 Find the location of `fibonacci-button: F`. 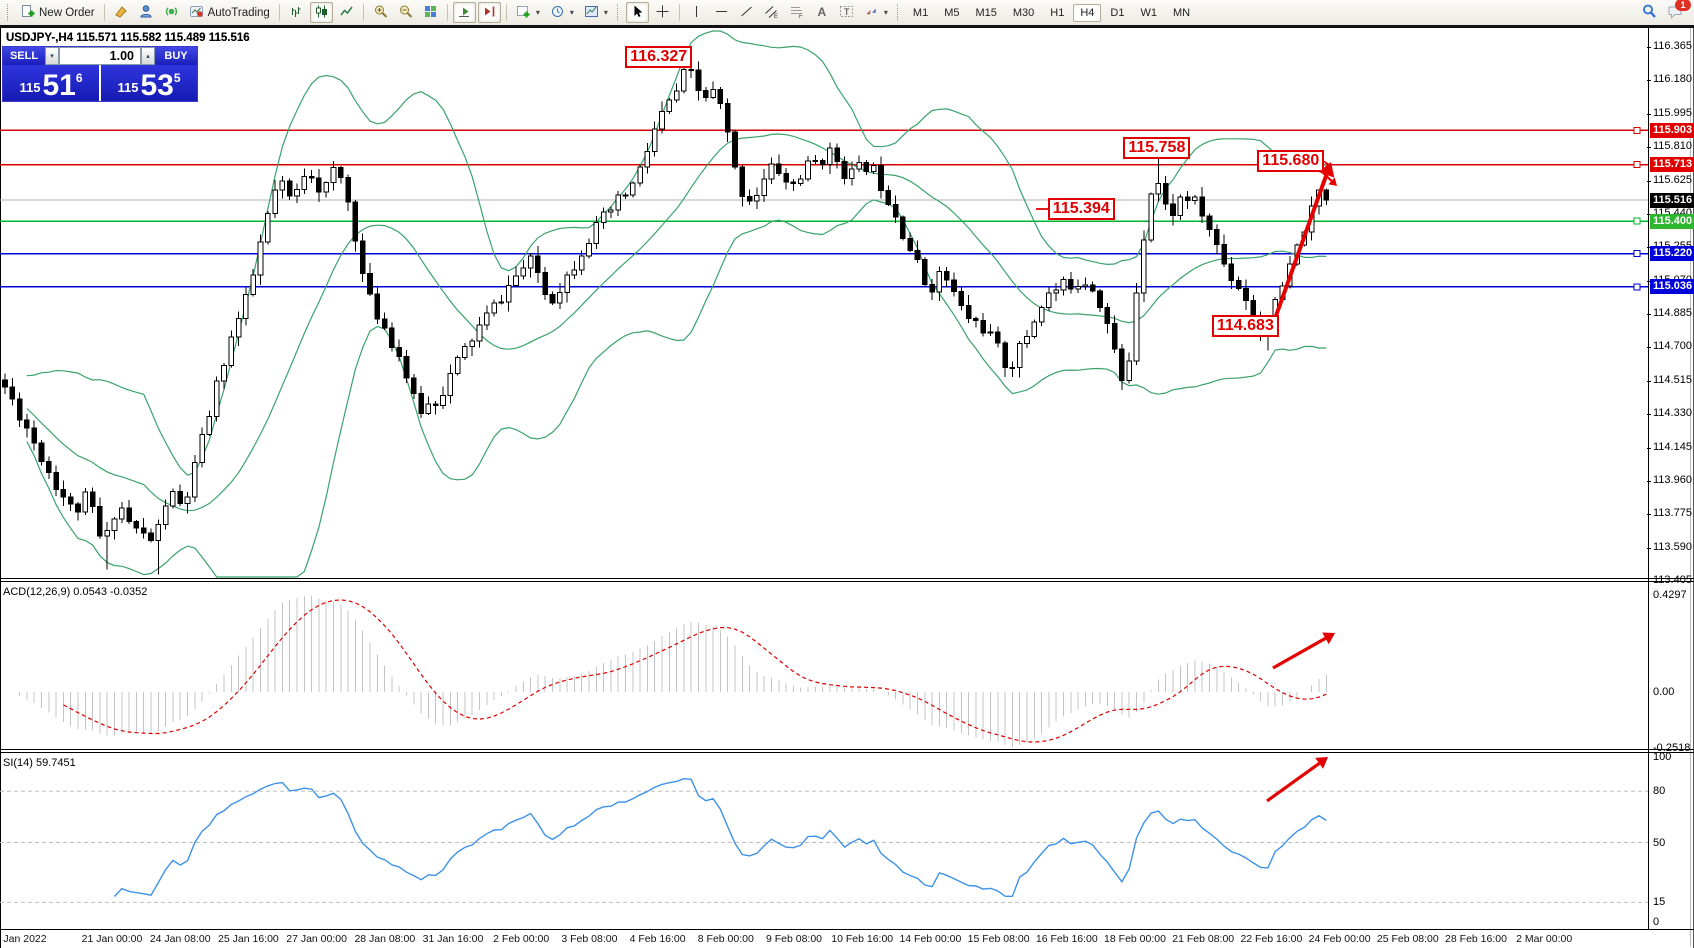

fibonacci-button: F is located at coordinates (796, 12).